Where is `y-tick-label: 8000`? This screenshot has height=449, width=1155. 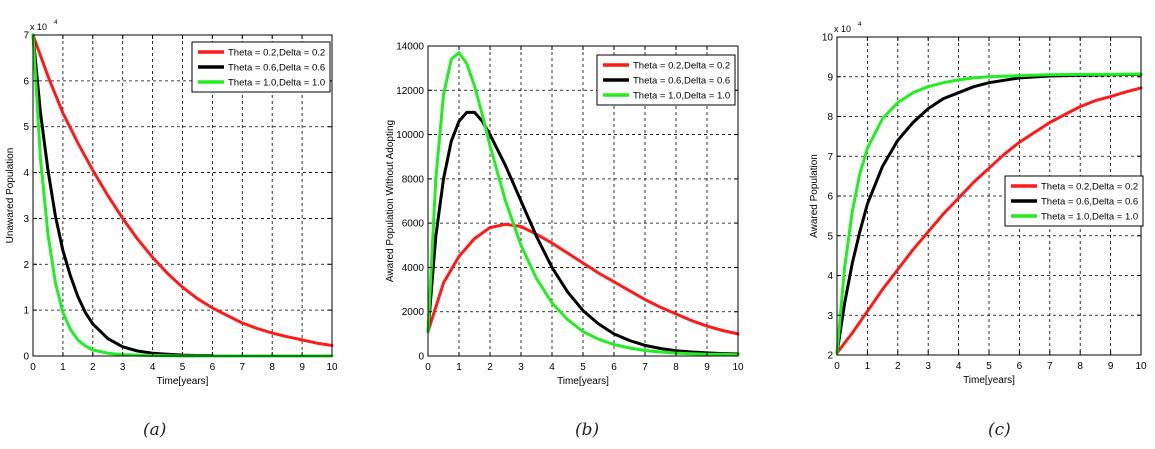
y-tick-label: 8000 is located at coordinates (413, 179).